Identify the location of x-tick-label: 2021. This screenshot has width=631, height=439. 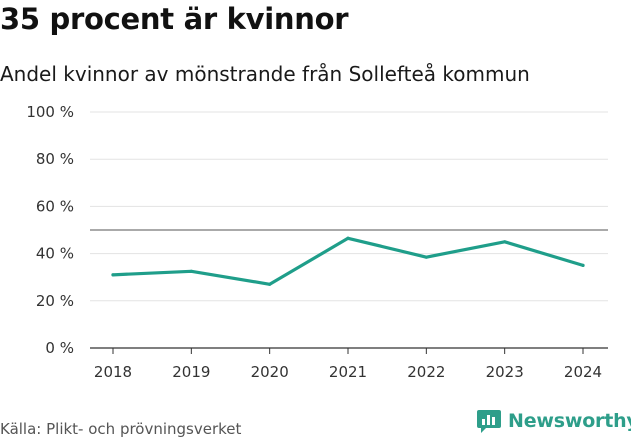
(348, 372).